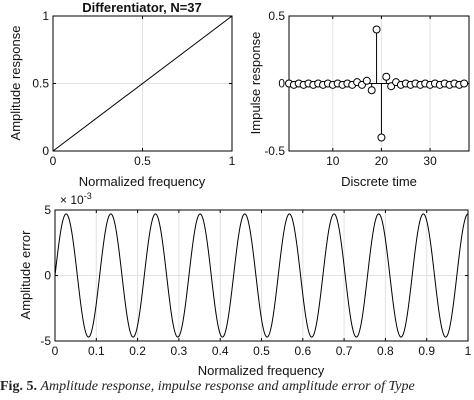 Image resolution: width=474 pixels, height=400 pixels. I want to click on y-tick-label: -5, so click(45, 341).